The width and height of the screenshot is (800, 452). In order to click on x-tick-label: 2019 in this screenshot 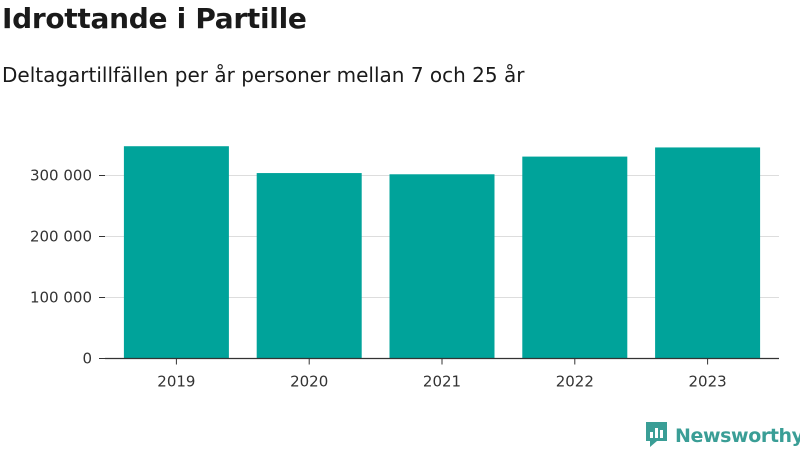, I will do `click(176, 382)`.